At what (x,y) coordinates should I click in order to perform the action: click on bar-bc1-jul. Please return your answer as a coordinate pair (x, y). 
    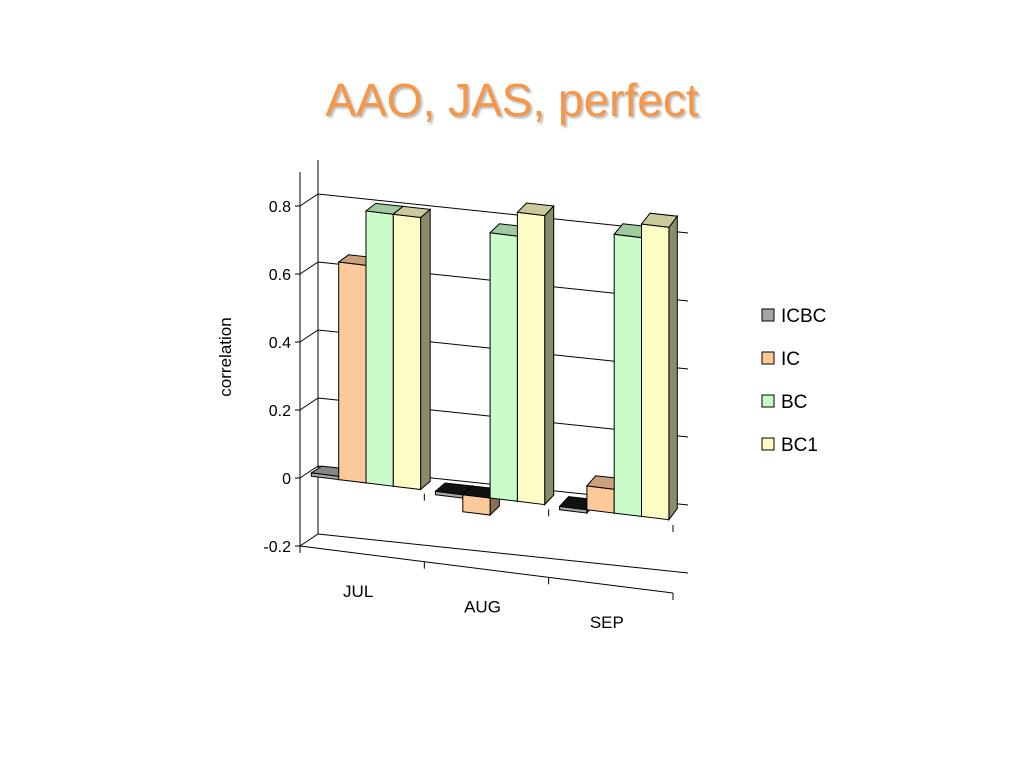
    Looking at the image, I should click on (412, 348).